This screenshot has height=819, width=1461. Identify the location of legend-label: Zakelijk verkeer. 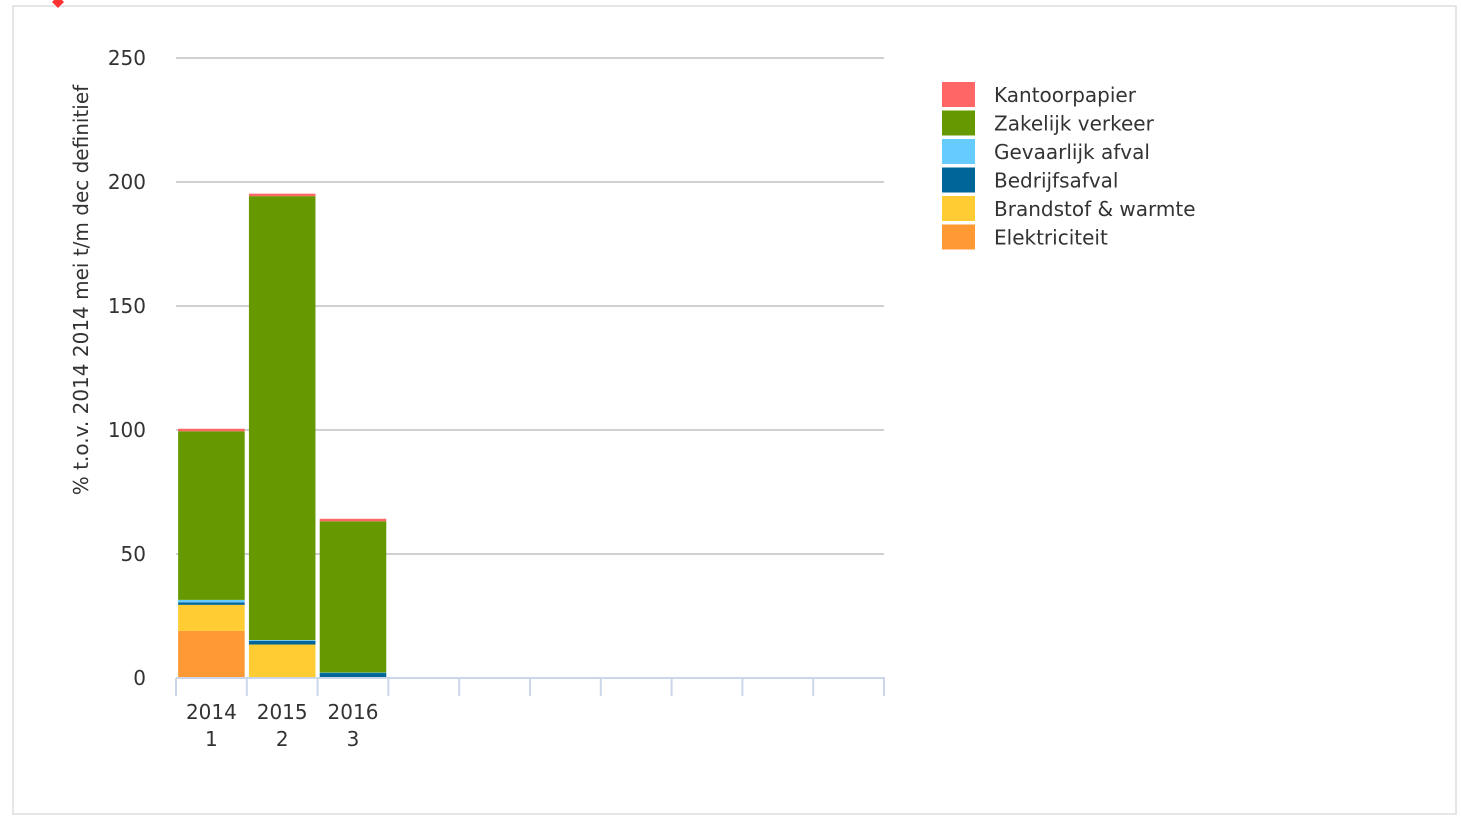
(1074, 124).